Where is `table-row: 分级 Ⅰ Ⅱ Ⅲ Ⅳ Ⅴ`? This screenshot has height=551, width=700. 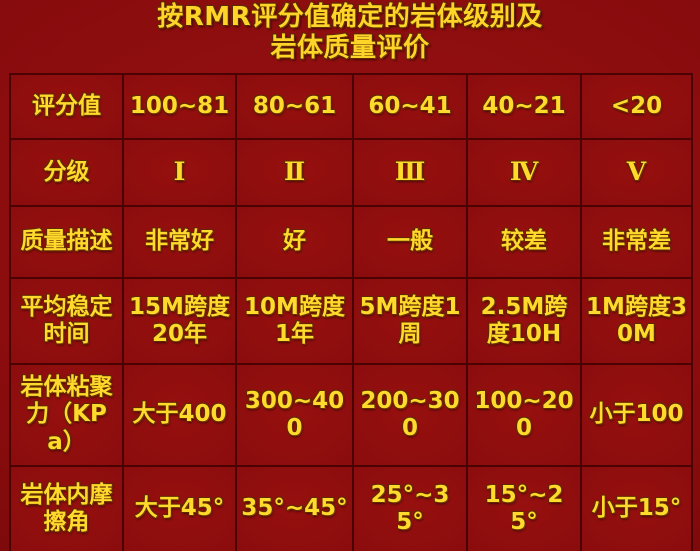
table-row: 分级 Ⅰ Ⅱ Ⅲ Ⅳ Ⅴ is located at coordinates (351, 172).